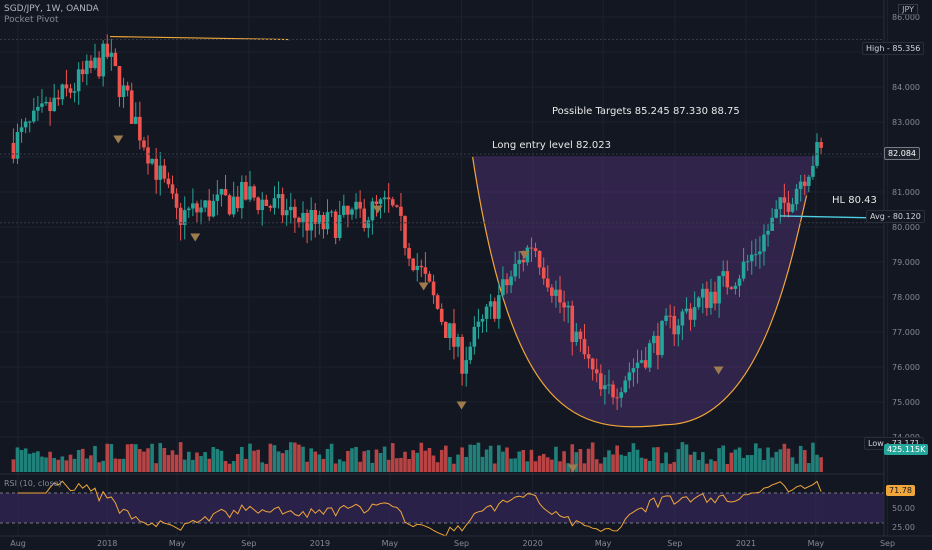 The image size is (932, 550). Describe the element at coordinates (746, 543) in the screenshot. I see `time-tick-label: 2021` at that location.